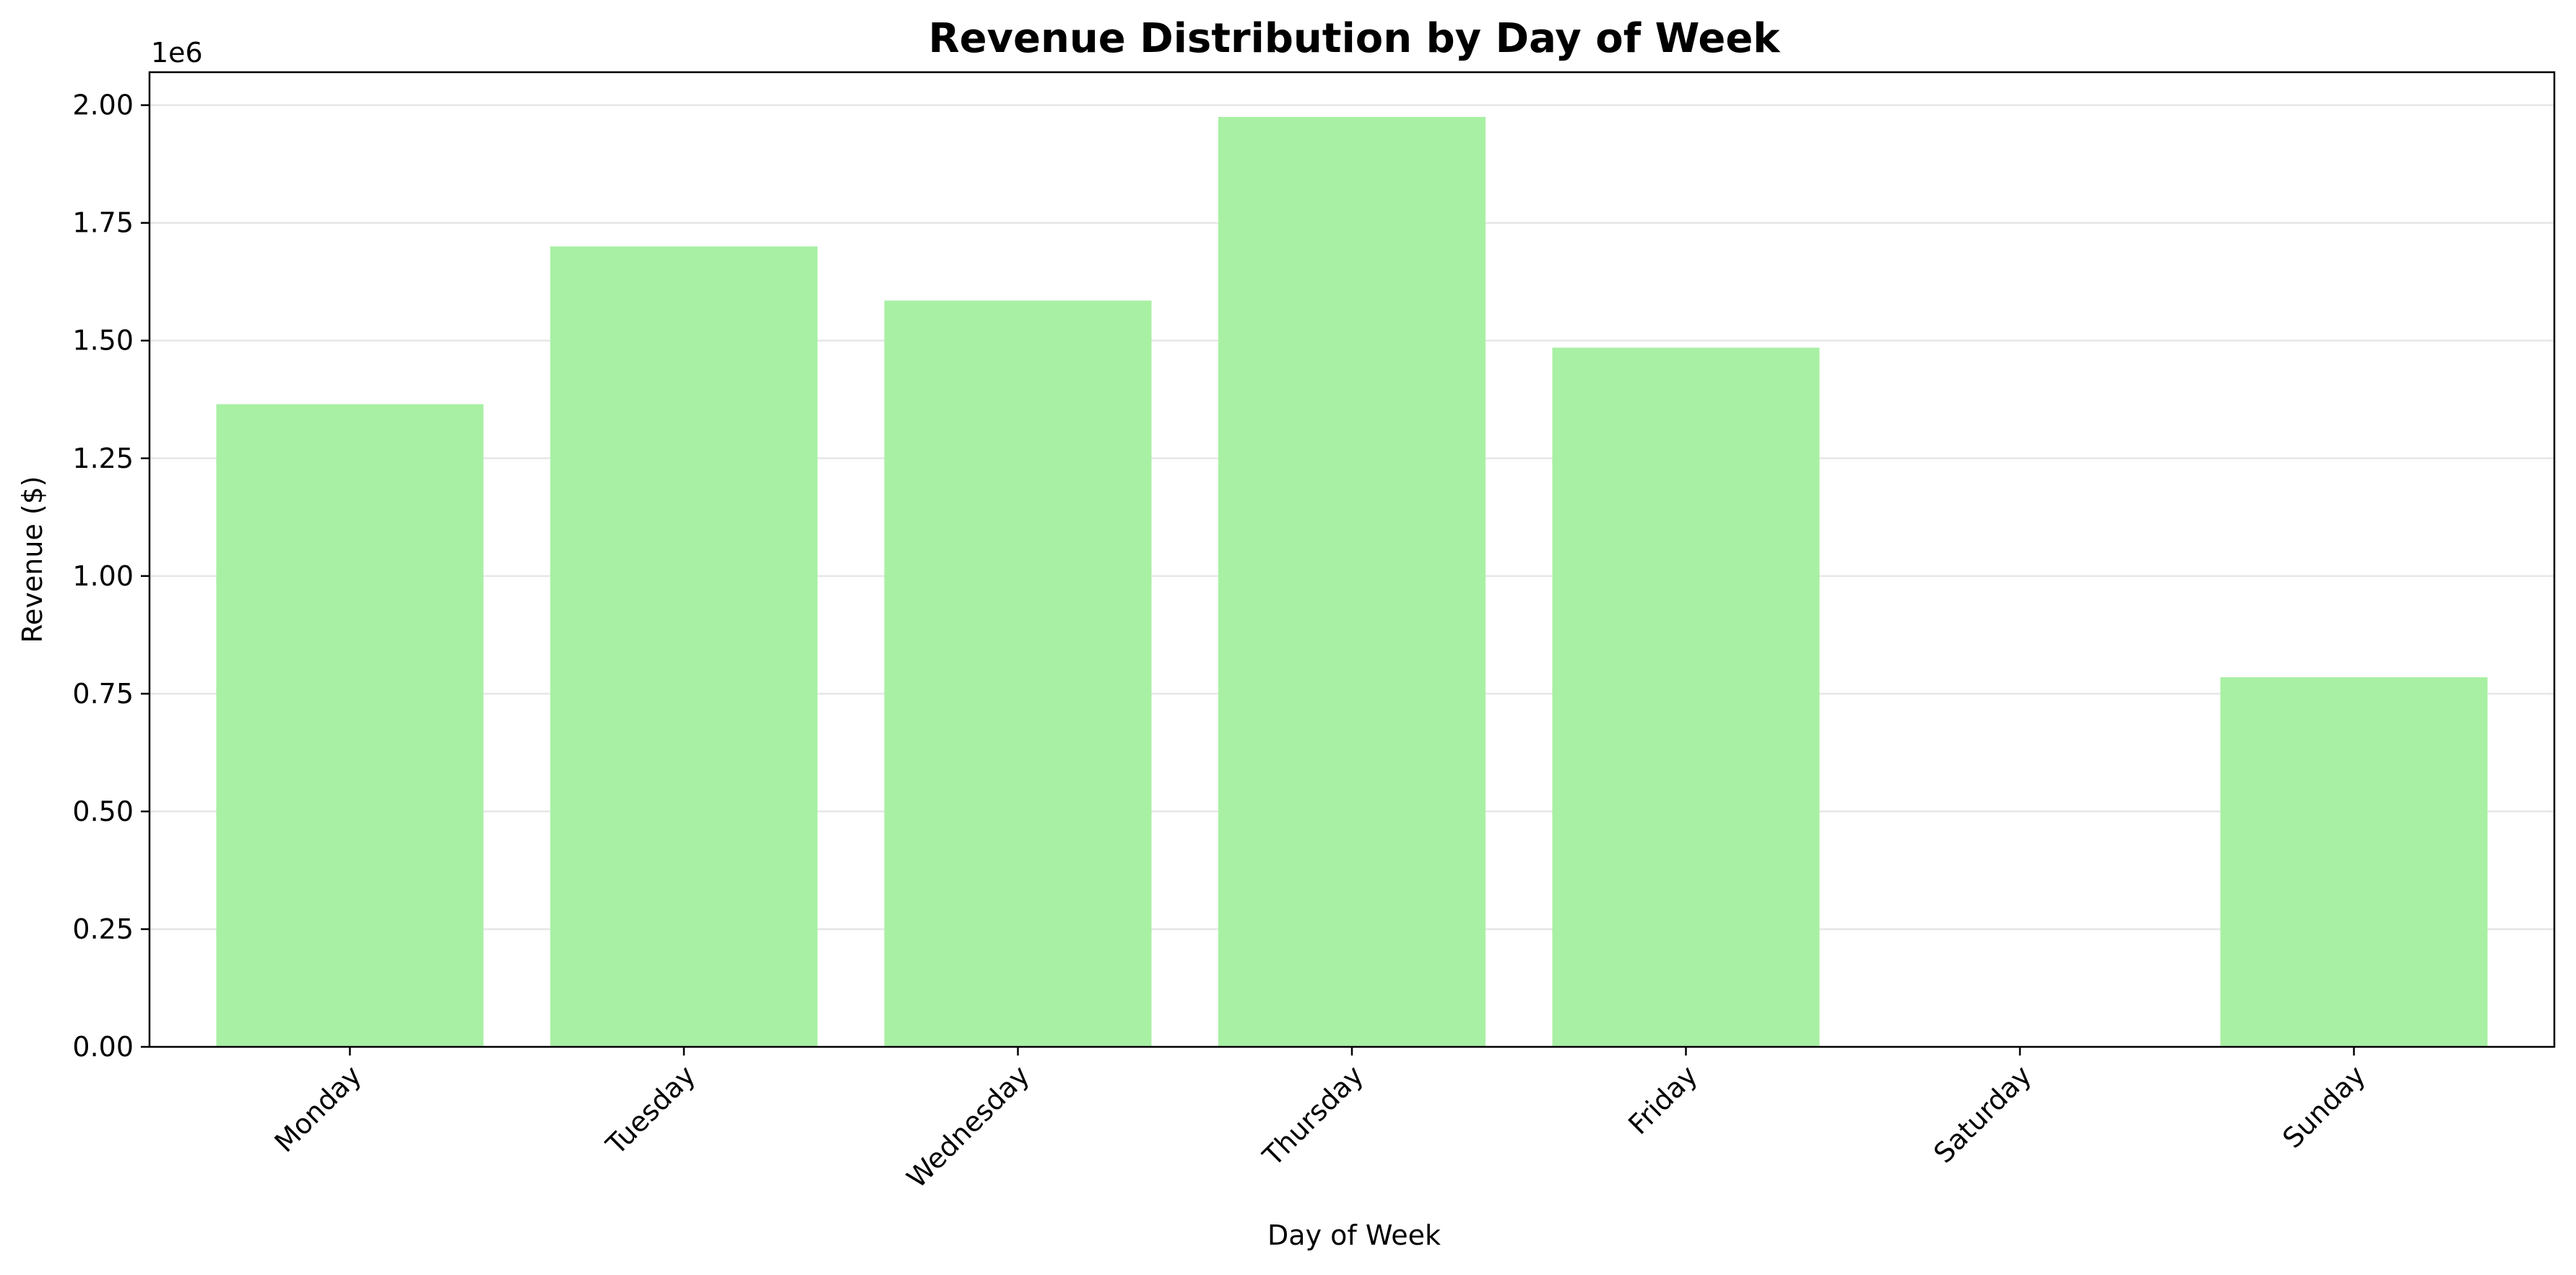  What do you see at coordinates (1018, 674) in the screenshot?
I see `bar-wednesday` at bounding box center [1018, 674].